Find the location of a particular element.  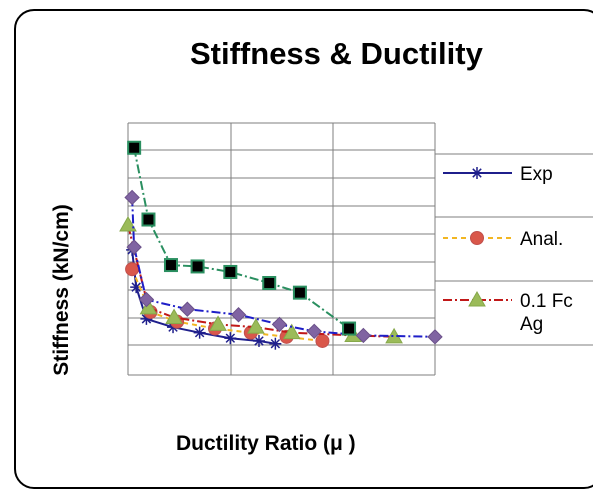

legend-entry: Anal. is located at coordinates (503, 239).